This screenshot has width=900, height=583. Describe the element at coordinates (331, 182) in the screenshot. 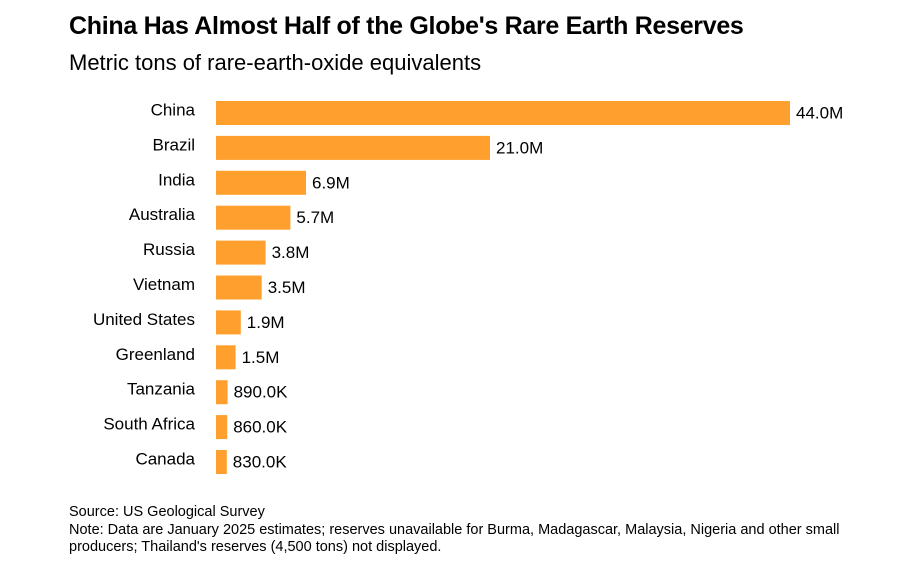

I see `value-label-india: 6.9M` at that location.